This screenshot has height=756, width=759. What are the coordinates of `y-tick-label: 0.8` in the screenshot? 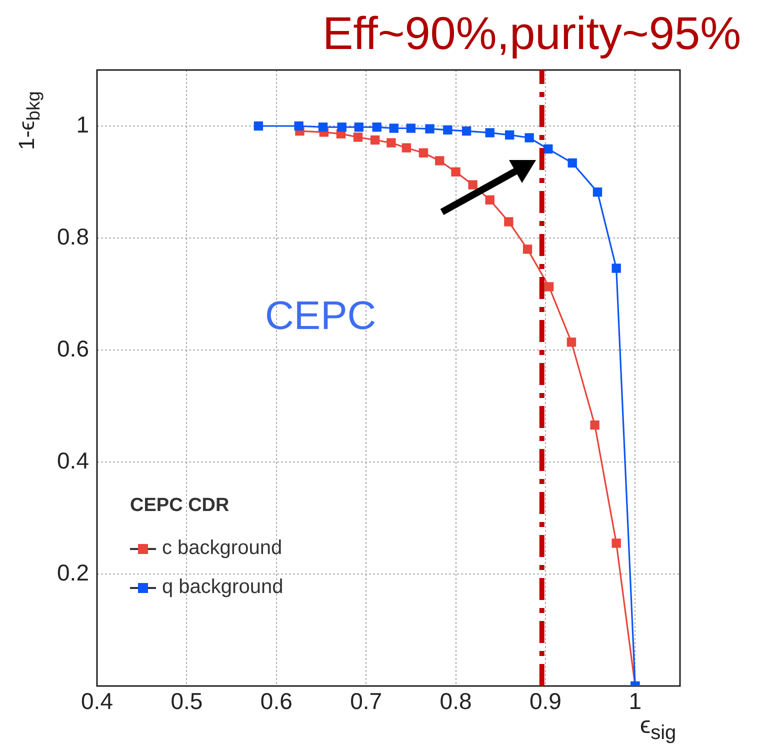 It's located at (73, 236).